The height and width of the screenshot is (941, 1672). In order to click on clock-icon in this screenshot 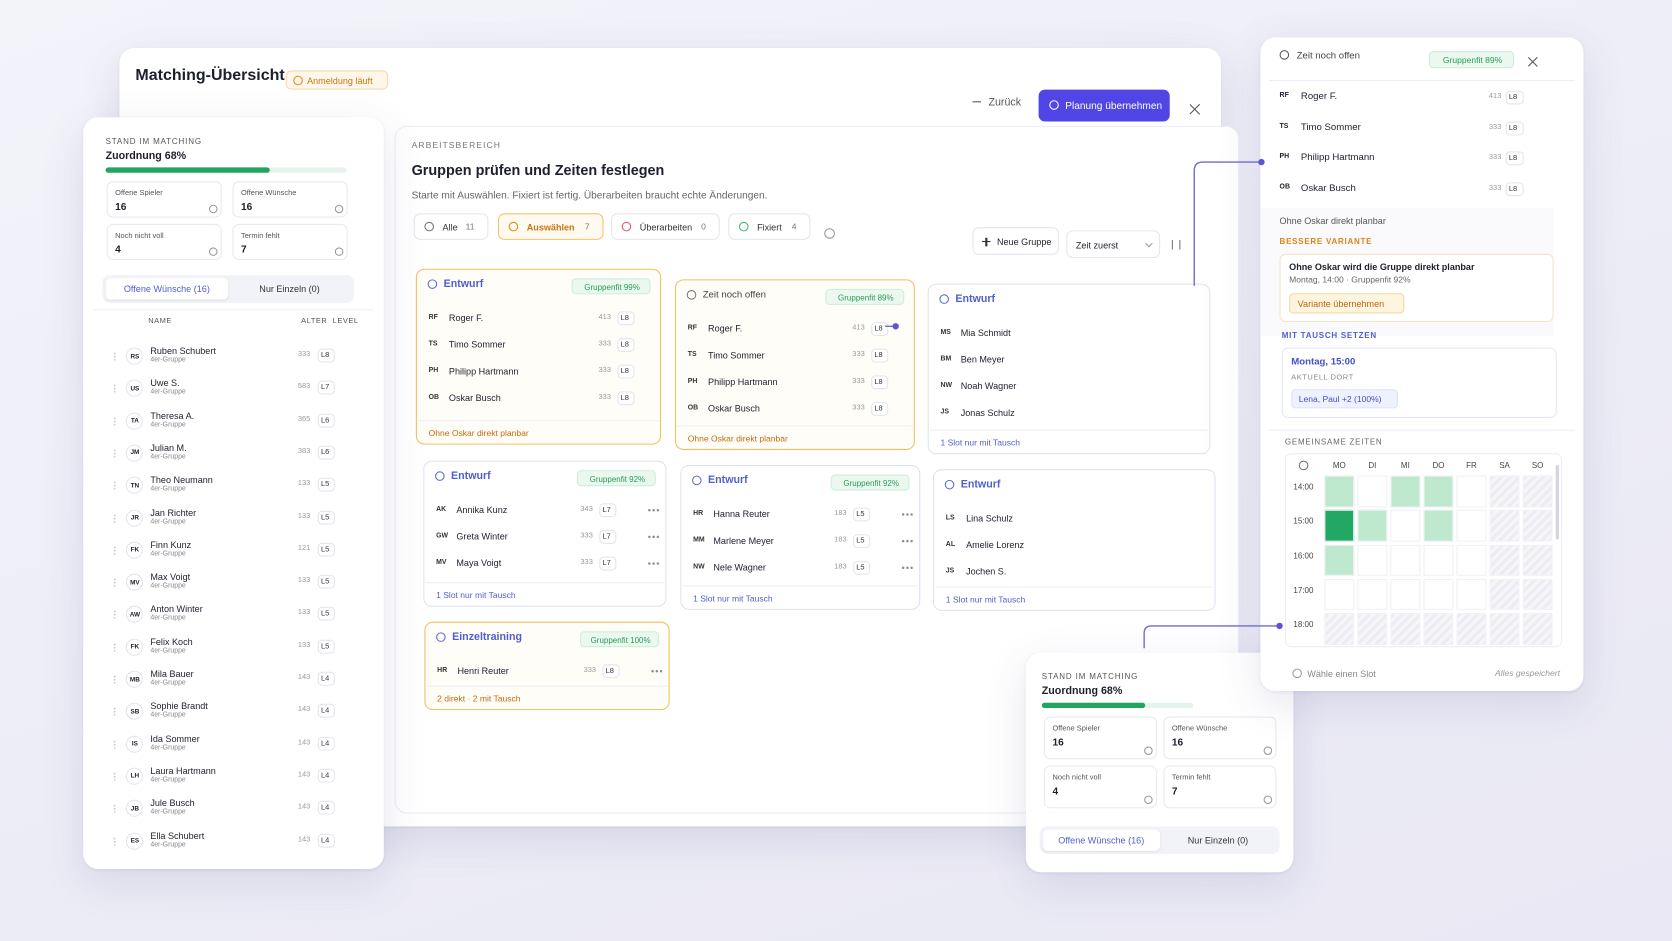, I will do `click(1303, 465)`.